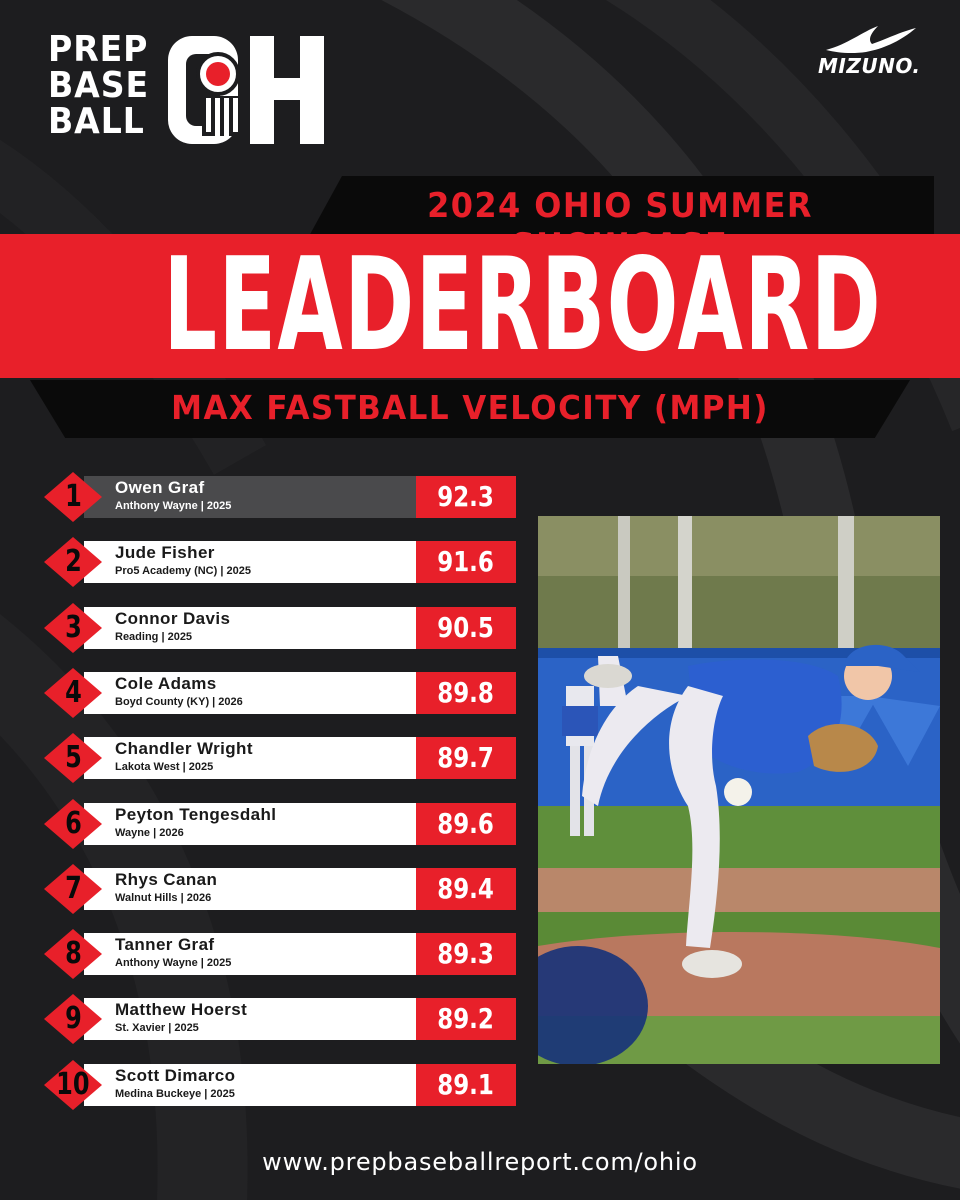  I want to click on velocity-value: 89.7, so click(466, 758).